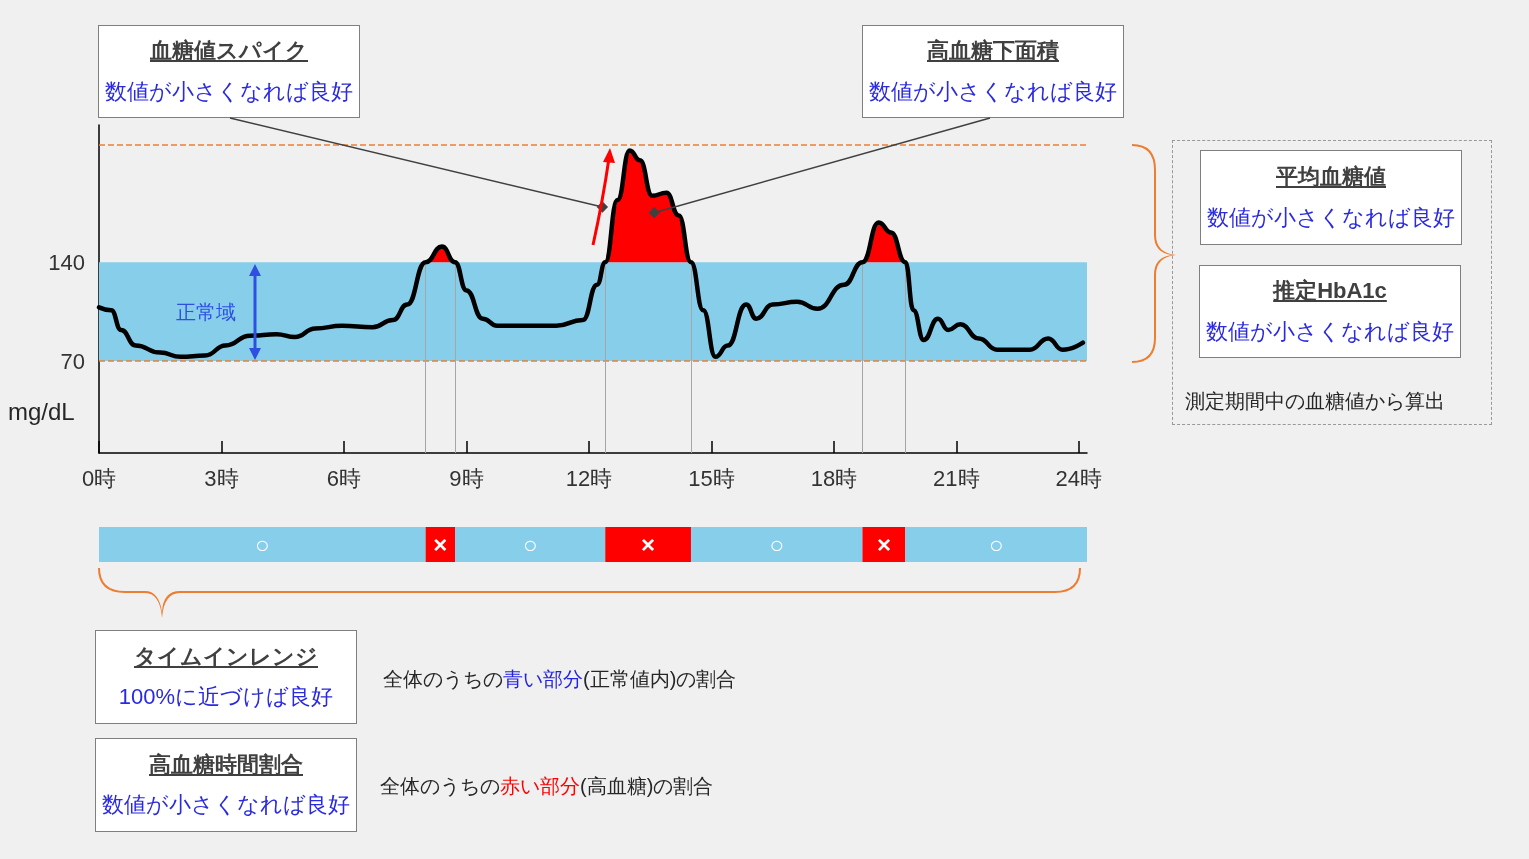 The image size is (1529, 859). What do you see at coordinates (540, 786) in the screenshot?
I see `text: 赤い部分` at bounding box center [540, 786].